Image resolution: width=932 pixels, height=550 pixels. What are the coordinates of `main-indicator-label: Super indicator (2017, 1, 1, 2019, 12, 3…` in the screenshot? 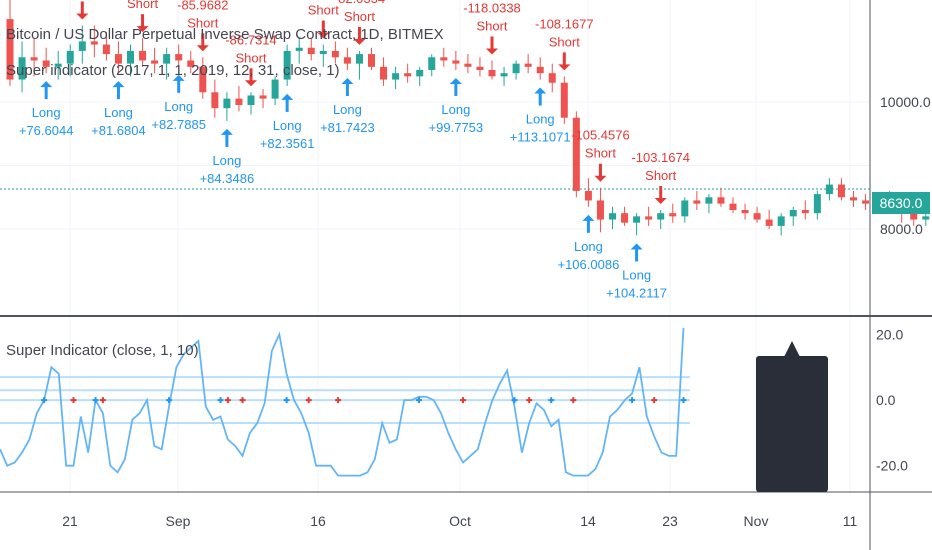 It's located at (173, 70).